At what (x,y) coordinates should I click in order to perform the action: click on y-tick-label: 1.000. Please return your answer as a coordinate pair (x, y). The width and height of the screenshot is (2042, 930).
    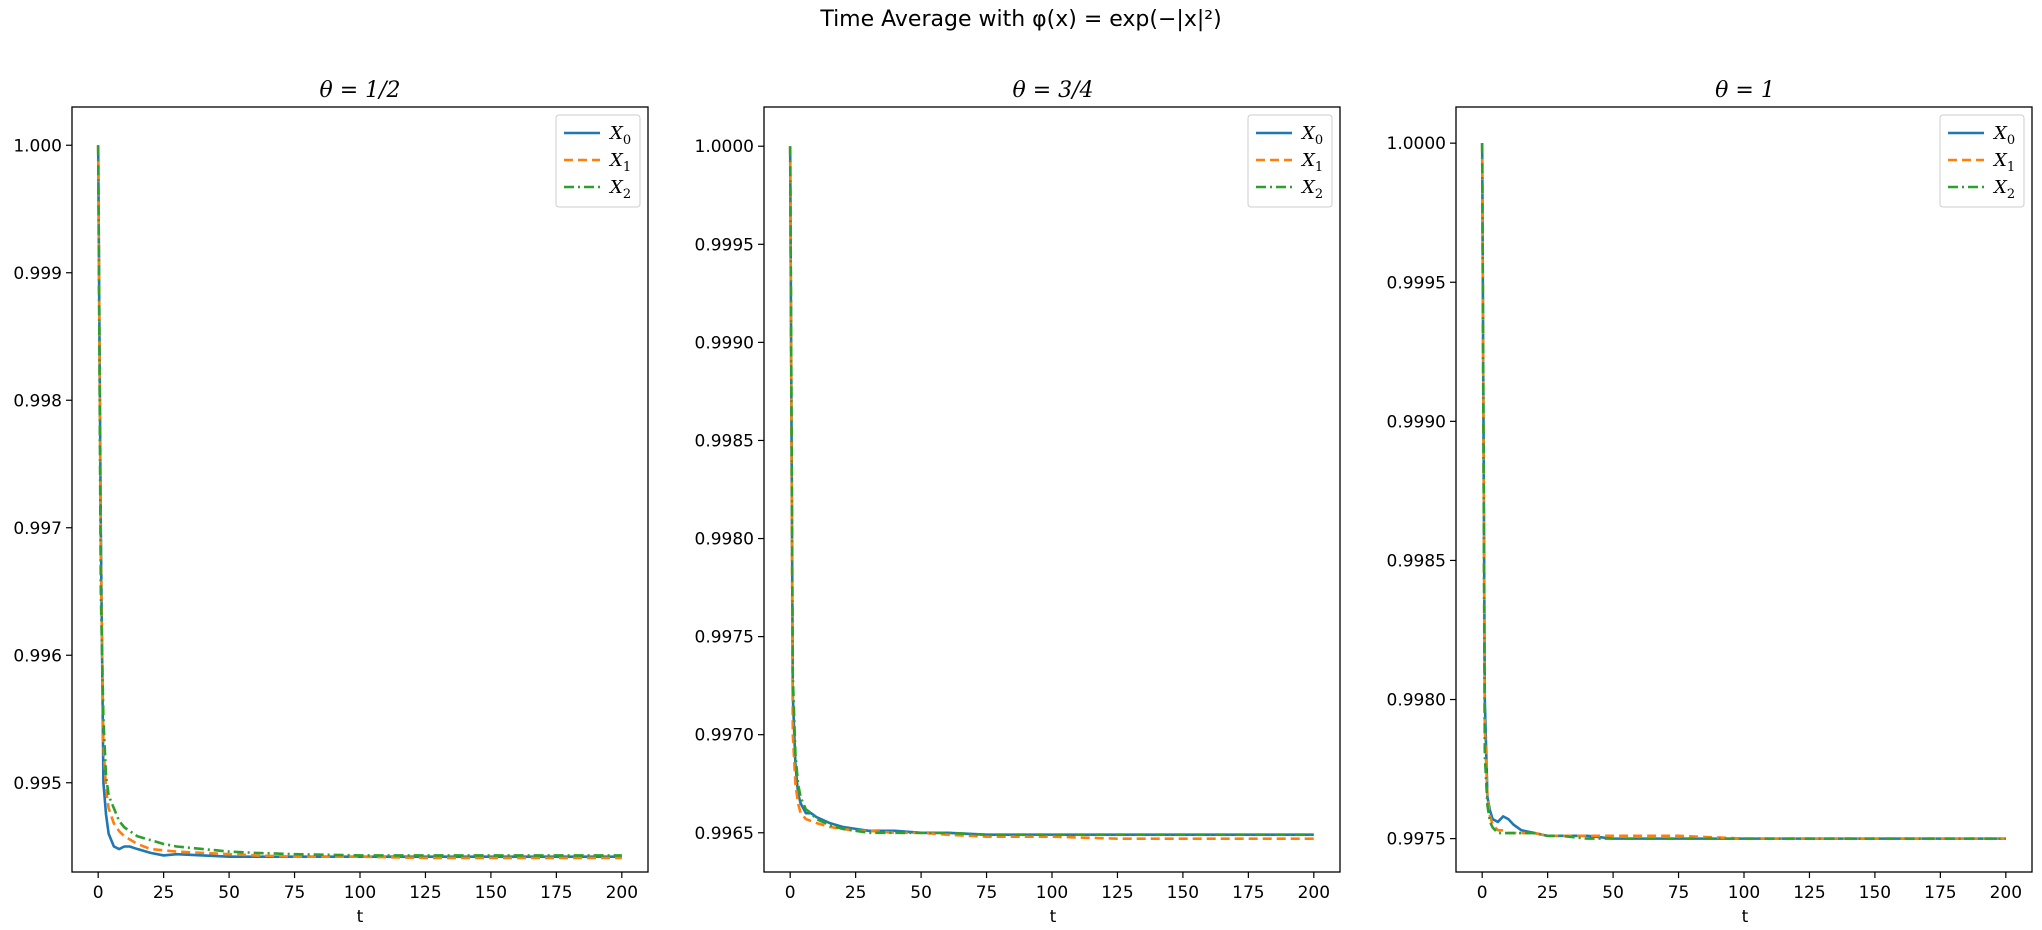
    Looking at the image, I should click on (37, 146).